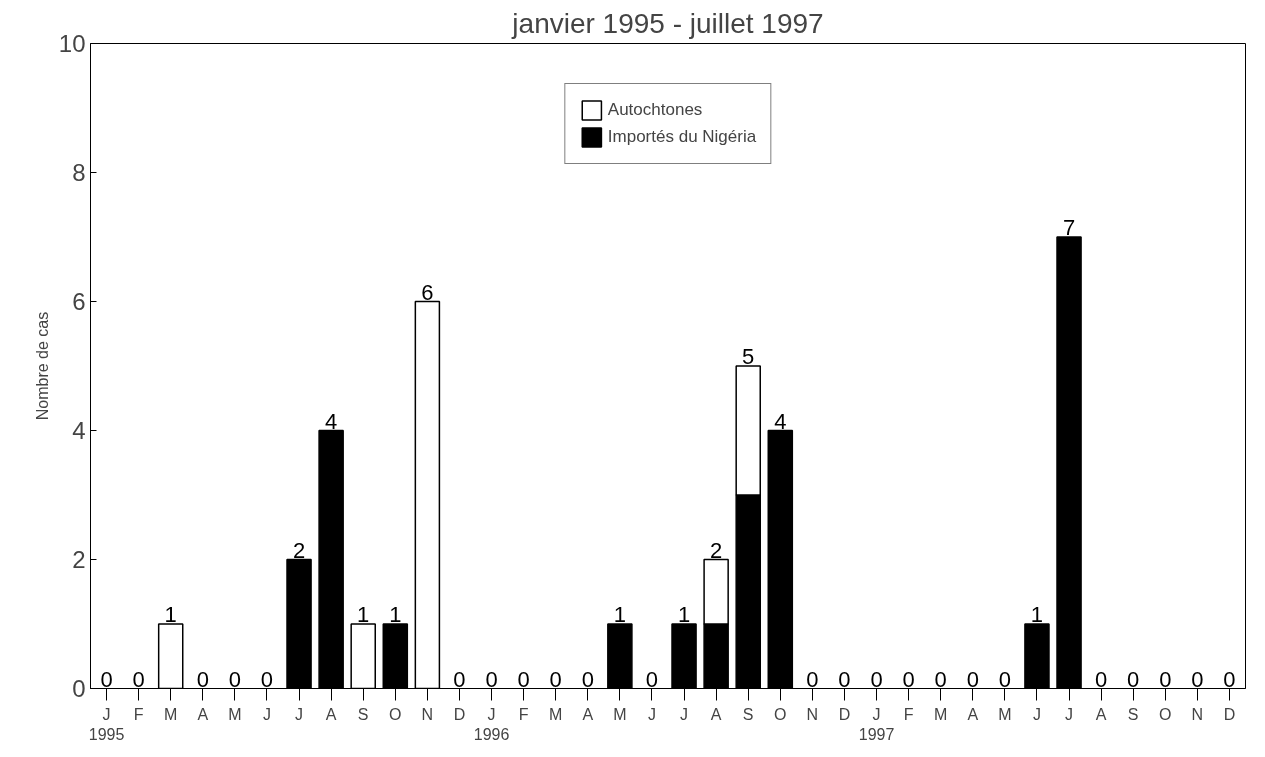 Image resolution: width=1265 pixels, height=757 pixels. What do you see at coordinates (876, 724) in the screenshot?
I see `x-tick-label: J 1997` at bounding box center [876, 724].